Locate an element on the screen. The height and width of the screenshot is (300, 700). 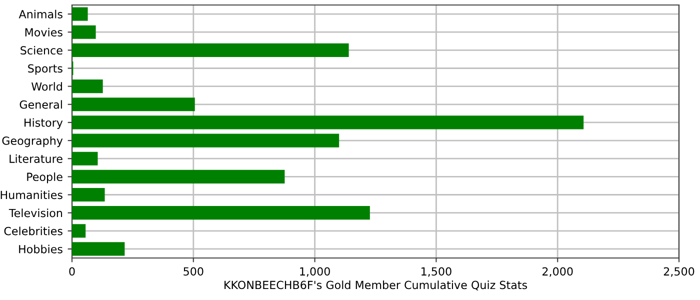
y-tick-label: Celebrities is located at coordinates (33, 231).